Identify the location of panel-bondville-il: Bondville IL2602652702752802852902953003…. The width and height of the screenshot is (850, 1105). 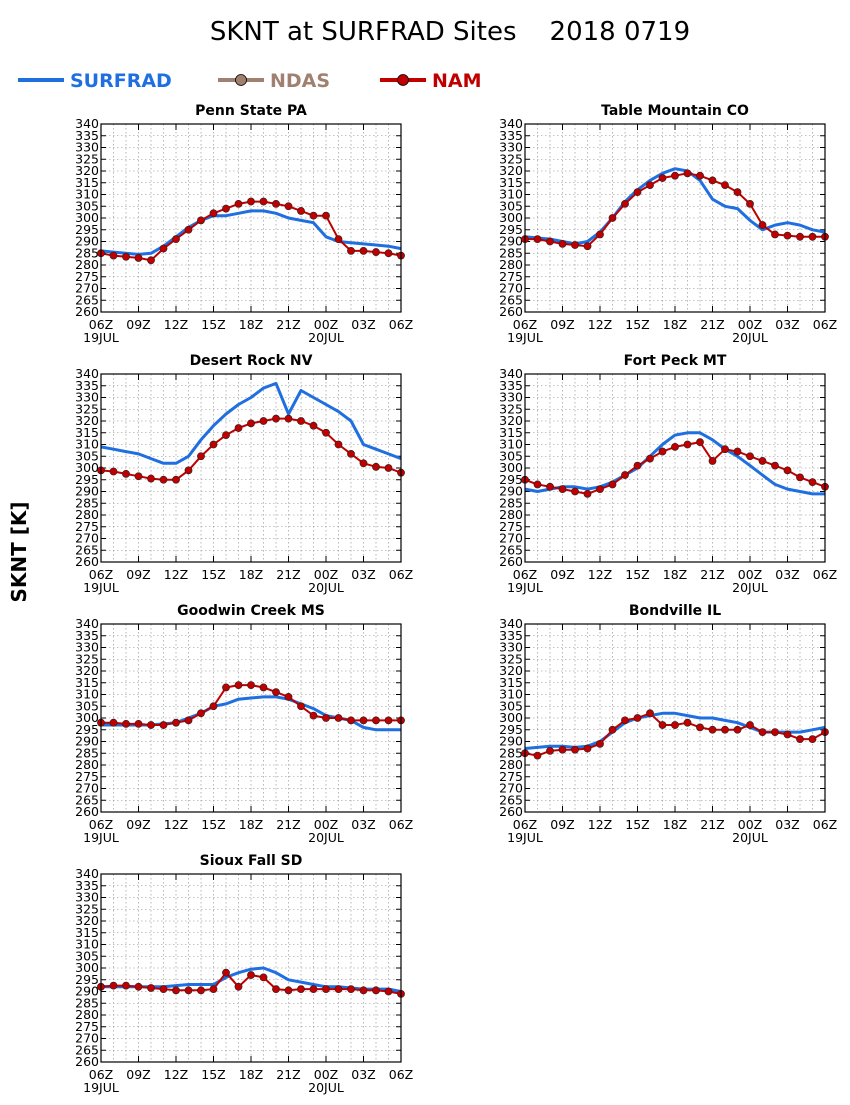
(668, 724).